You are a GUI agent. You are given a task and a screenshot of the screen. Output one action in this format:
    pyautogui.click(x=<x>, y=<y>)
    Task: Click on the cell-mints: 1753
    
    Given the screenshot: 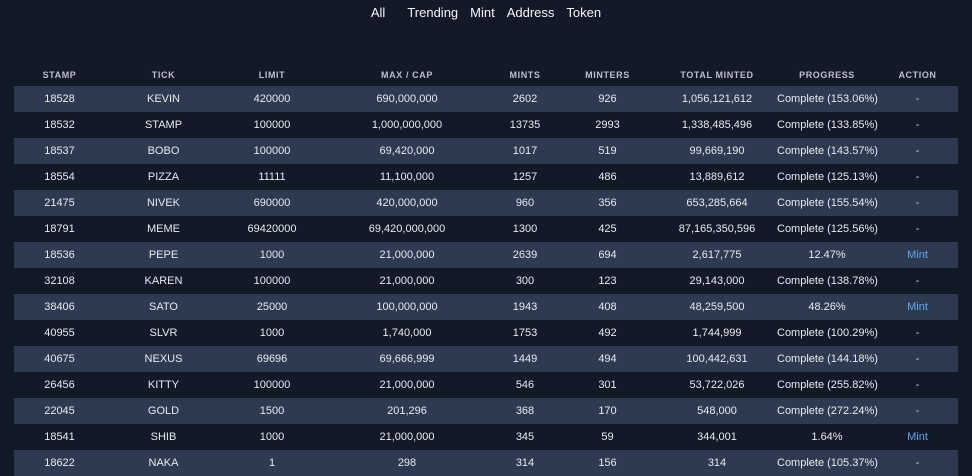 What is the action you would take?
    pyautogui.click(x=525, y=333)
    